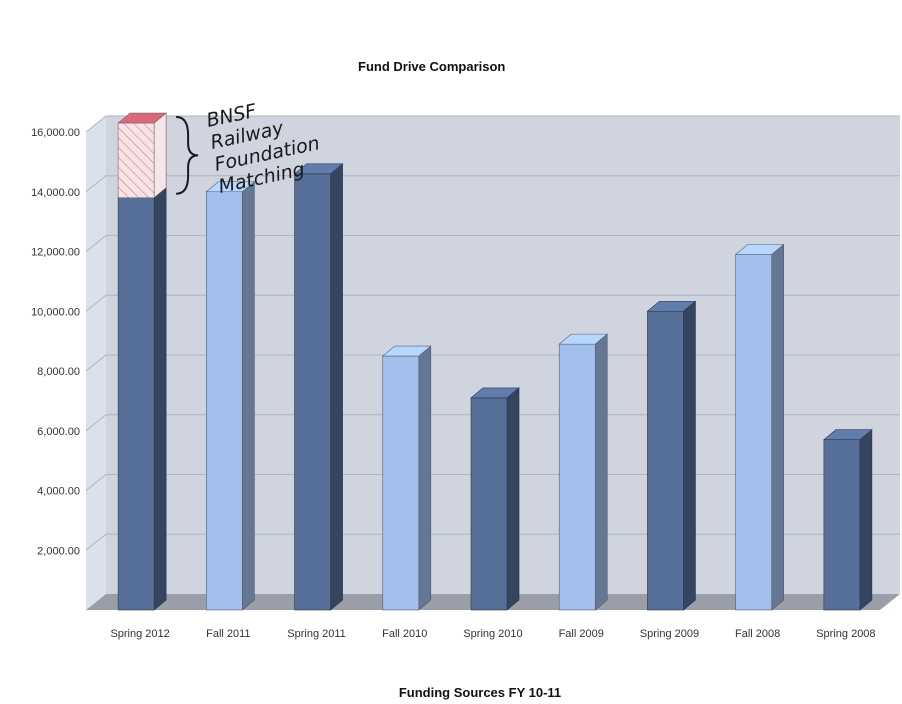 This screenshot has height=704, width=902. What do you see at coordinates (316, 634) in the screenshot?
I see `x-tick-label: Spring 2011` at bounding box center [316, 634].